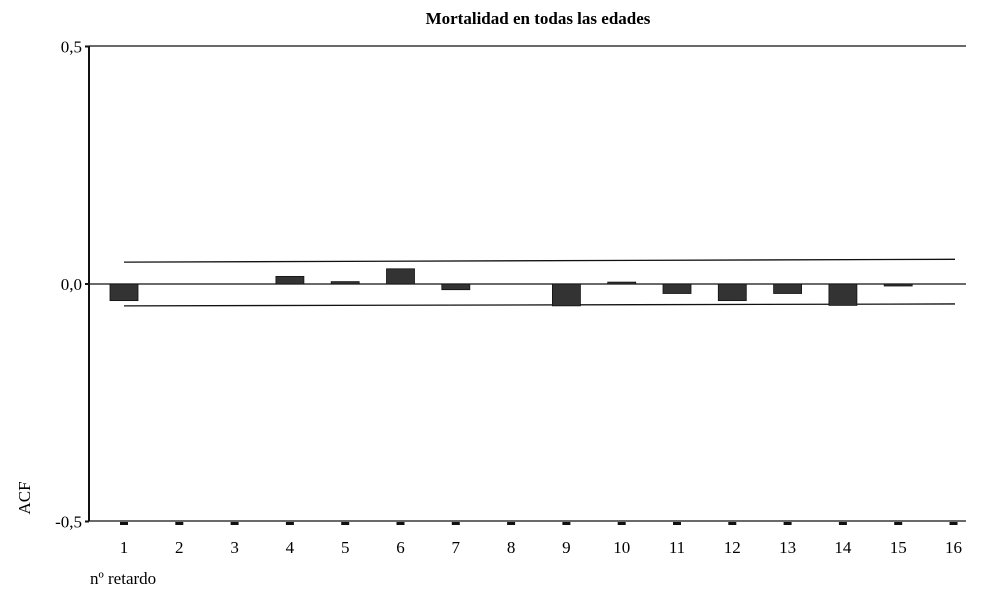 The height and width of the screenshot is (594, 993). Describe the element at coordinates (566, 547) in the screenshot. I see `x-tick-label: 9` at that location.